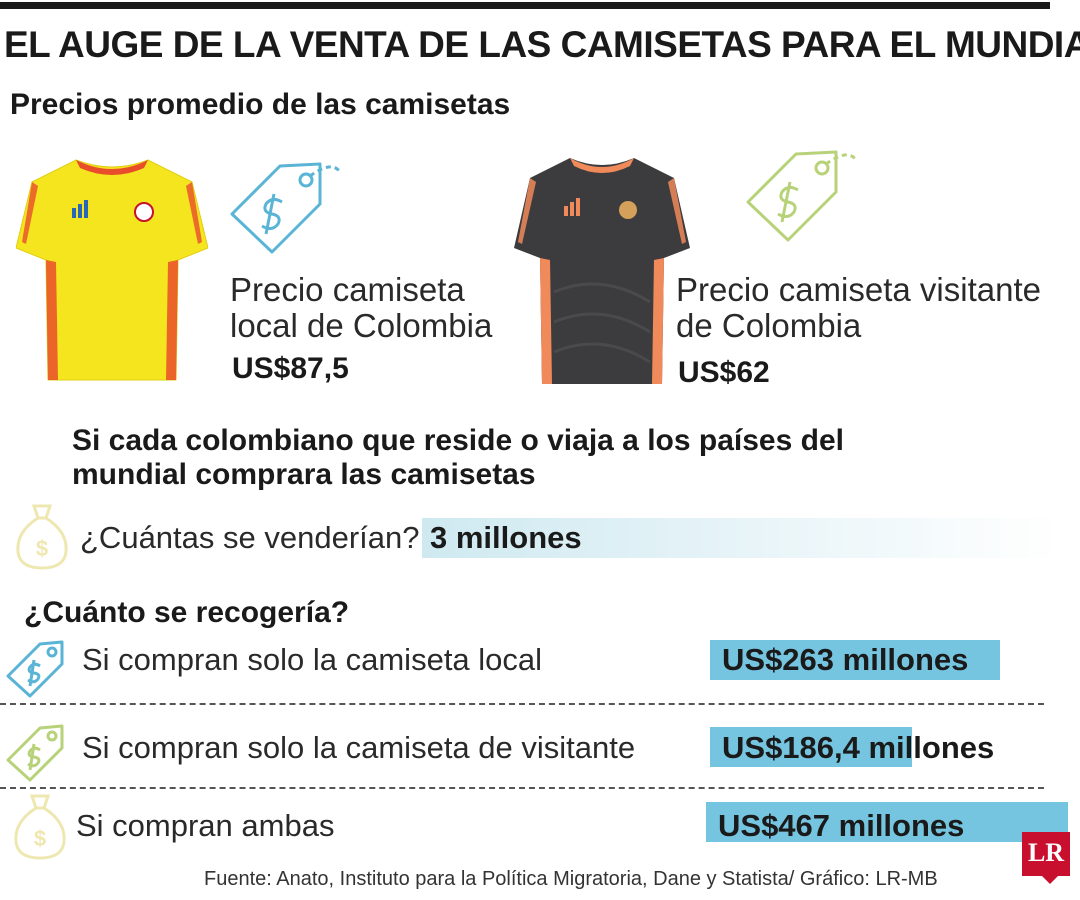  What do you see at coordinates (602, 271) in the screenshot?
I see `away-jersey-image` at bounding box center [602, 271].